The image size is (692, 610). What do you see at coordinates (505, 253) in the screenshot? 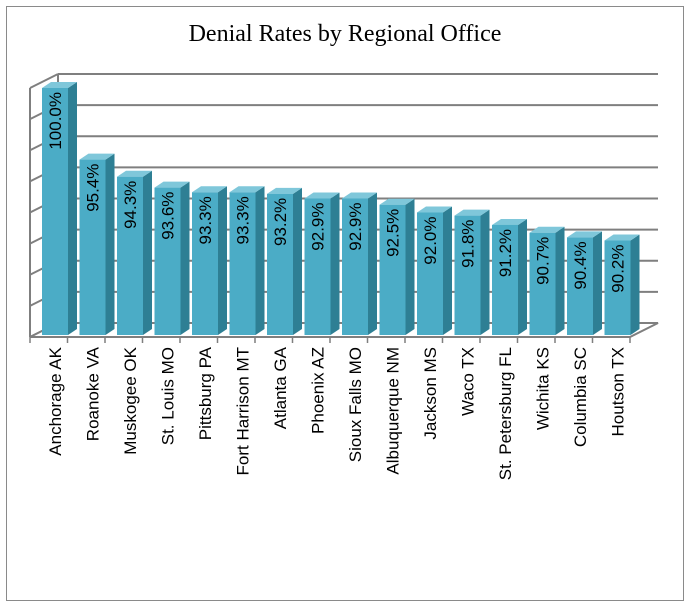
I see `data-label: 91.2%` at bounding box center [505, 253].